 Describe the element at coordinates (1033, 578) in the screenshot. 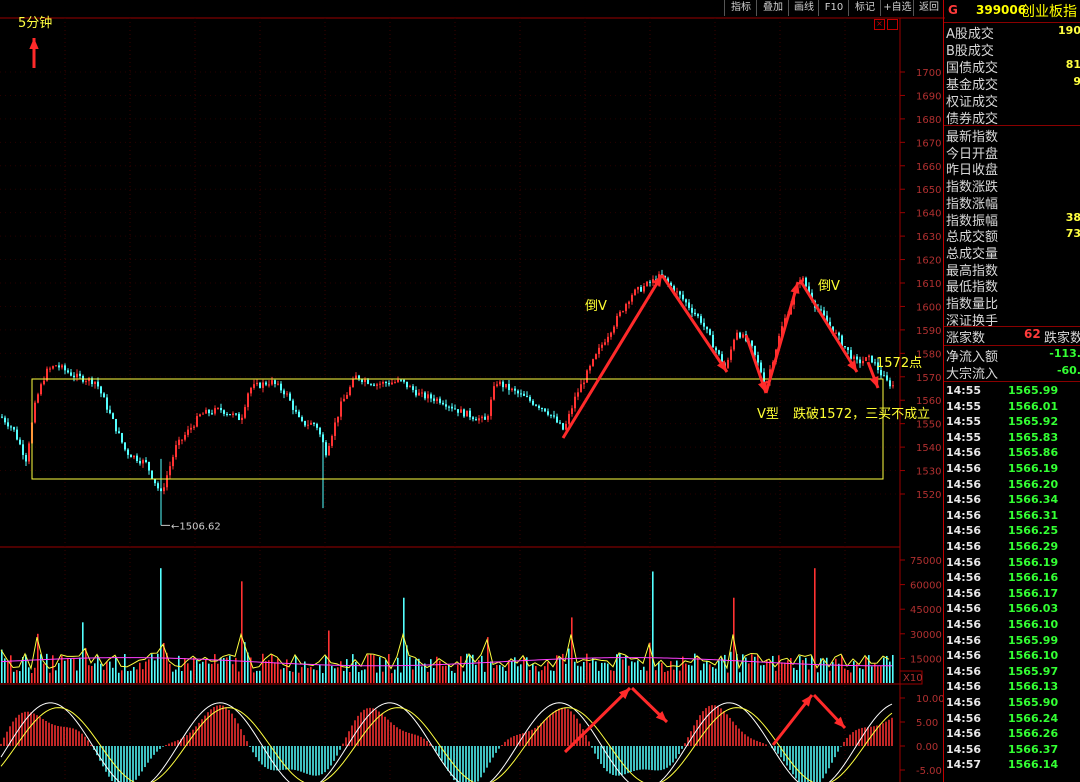

I see `tick-price: 1566.16` at that location.